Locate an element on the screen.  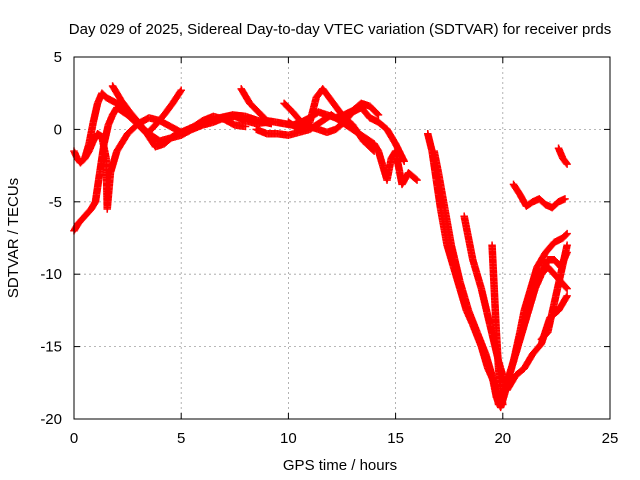
y-tick-label: -5 is located at coordinates (55, 202).